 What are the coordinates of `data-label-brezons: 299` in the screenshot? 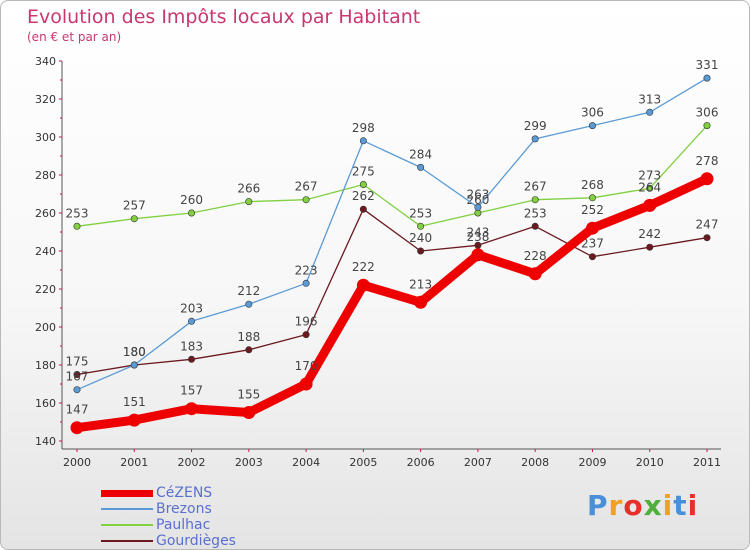 It's located at (535, 126).